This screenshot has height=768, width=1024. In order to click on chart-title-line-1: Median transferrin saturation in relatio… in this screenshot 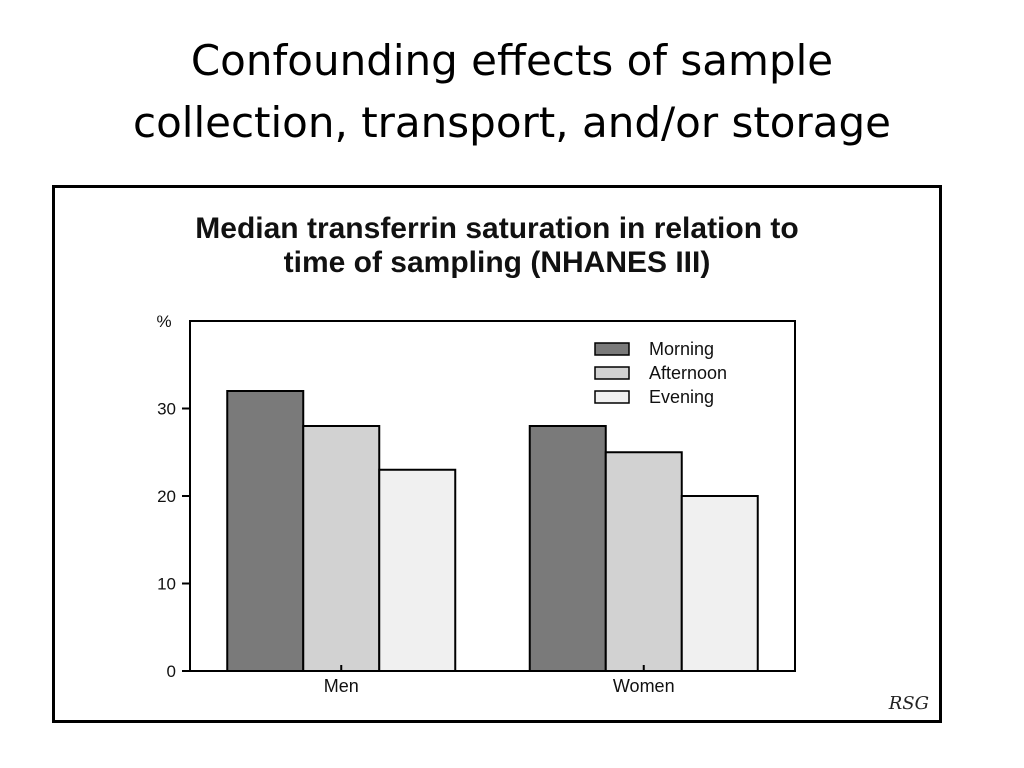, I will do `click(497, 228)`.